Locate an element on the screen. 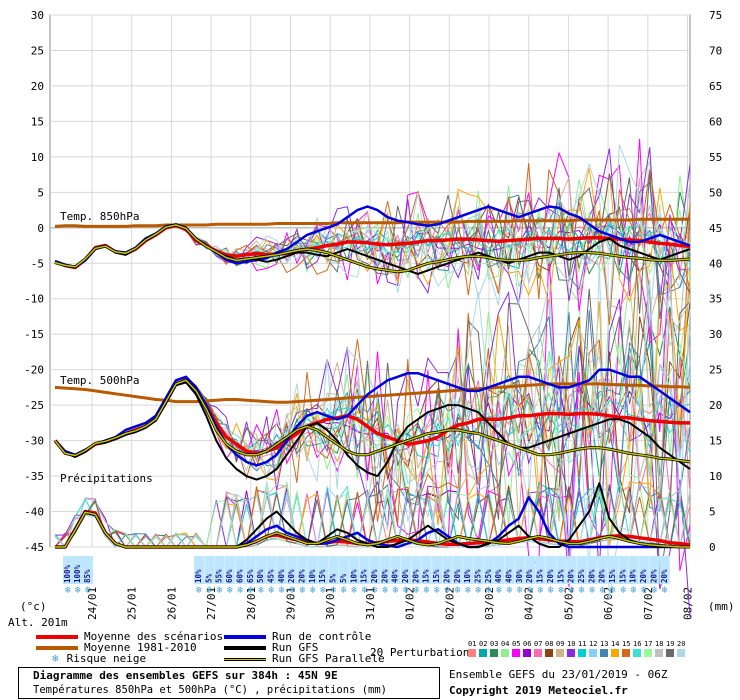 The width and height of the screenshot is (740, 700). perturbation-number: 10 is located at coordinates (571, 644).